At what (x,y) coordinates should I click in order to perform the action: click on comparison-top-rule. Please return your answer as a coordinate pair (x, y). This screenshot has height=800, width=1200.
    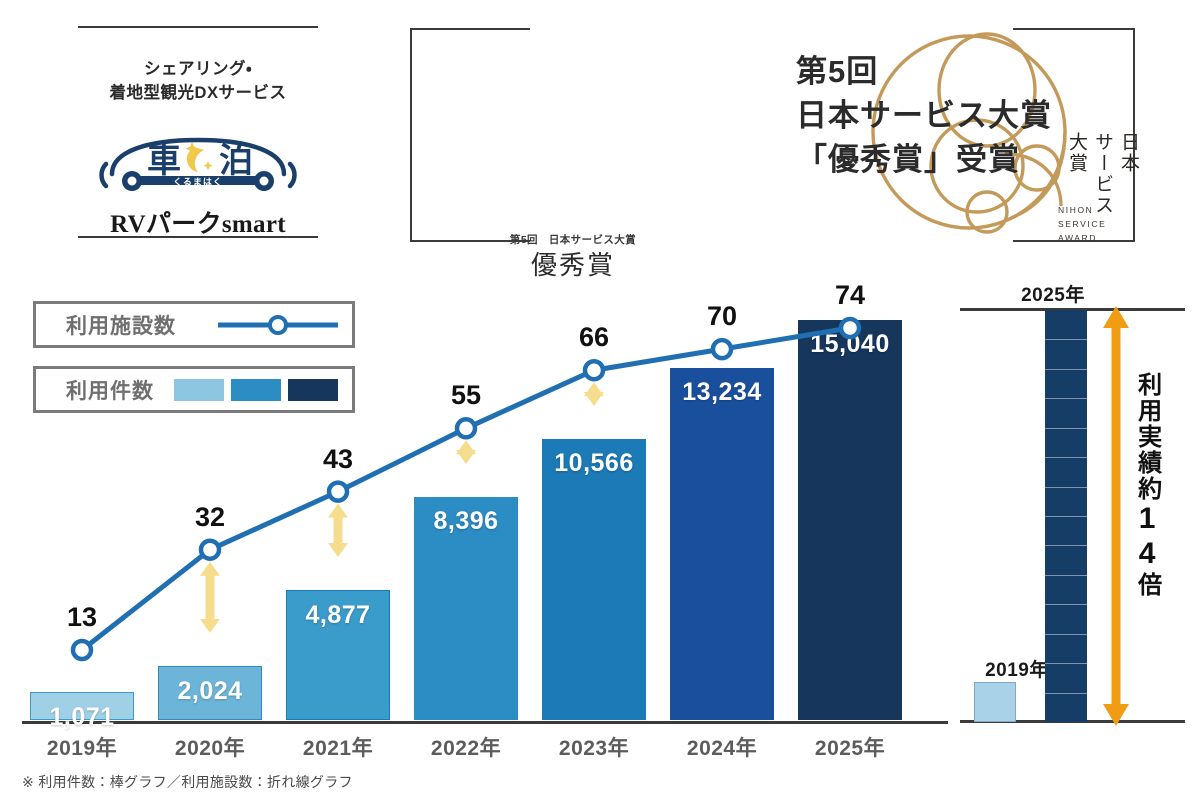
    Looking at the image, I should click on (1072, 309).